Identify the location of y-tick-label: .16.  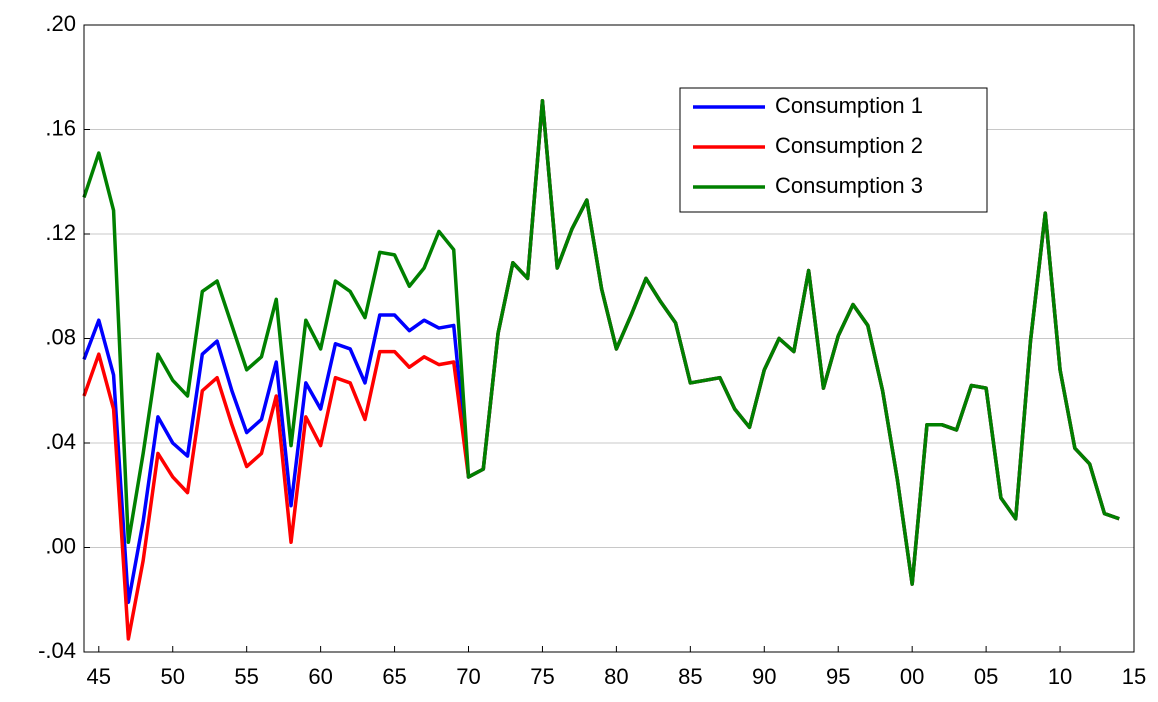
(60, 127).